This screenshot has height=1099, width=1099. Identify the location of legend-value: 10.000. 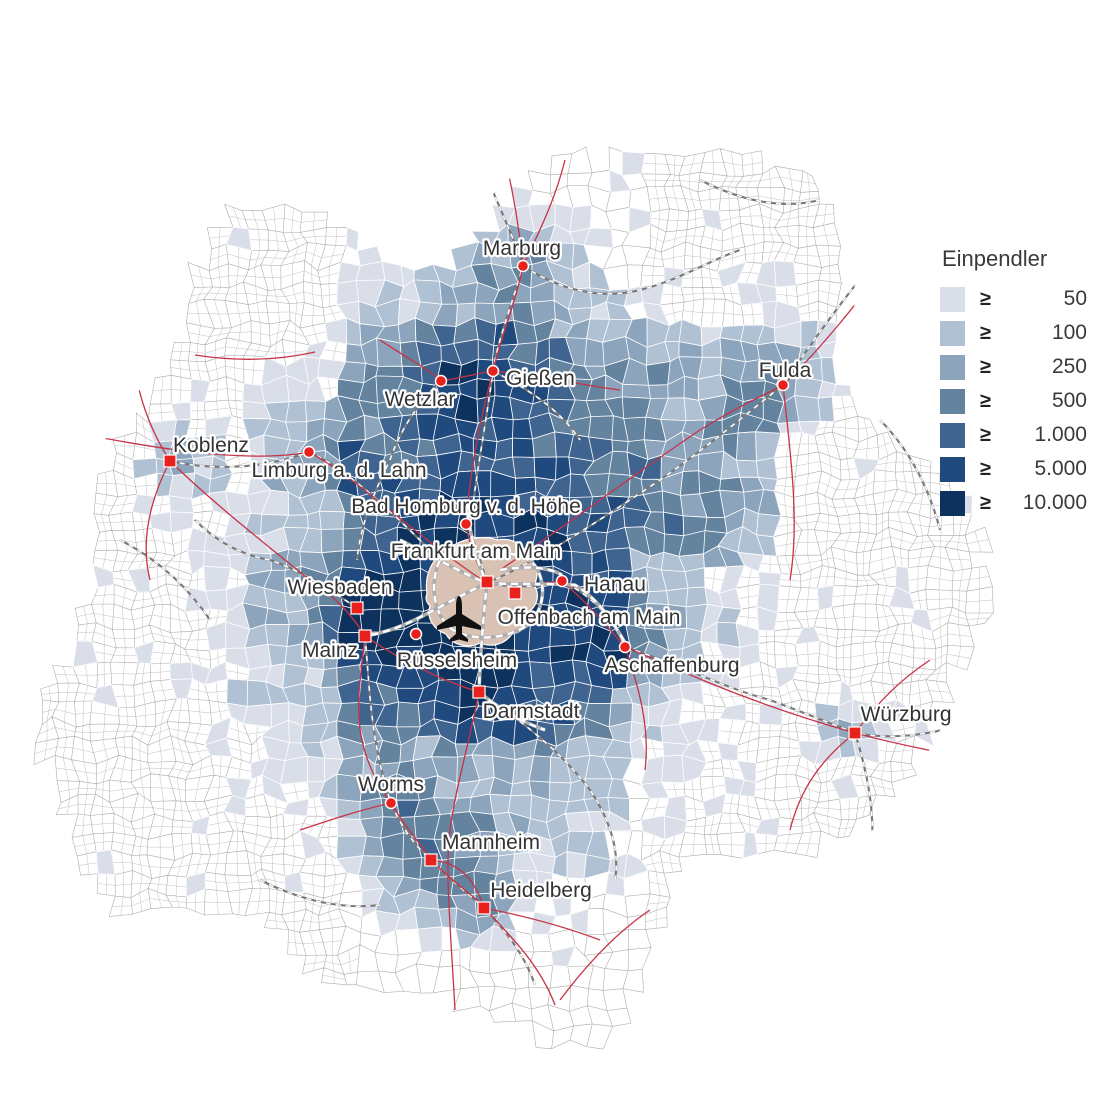
(1054, 502).